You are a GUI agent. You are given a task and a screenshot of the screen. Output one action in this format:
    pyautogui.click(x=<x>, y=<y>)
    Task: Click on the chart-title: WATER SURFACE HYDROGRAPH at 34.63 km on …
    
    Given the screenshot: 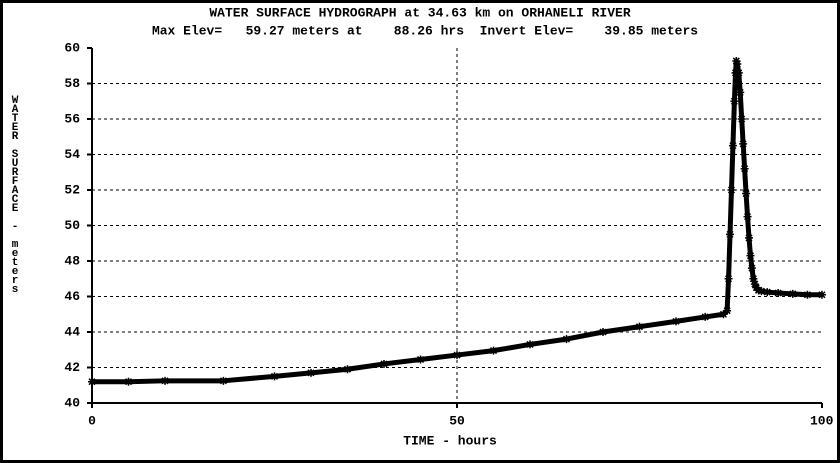 What is the action you would take?
    pyautogui.click(x=419, y=12)
    